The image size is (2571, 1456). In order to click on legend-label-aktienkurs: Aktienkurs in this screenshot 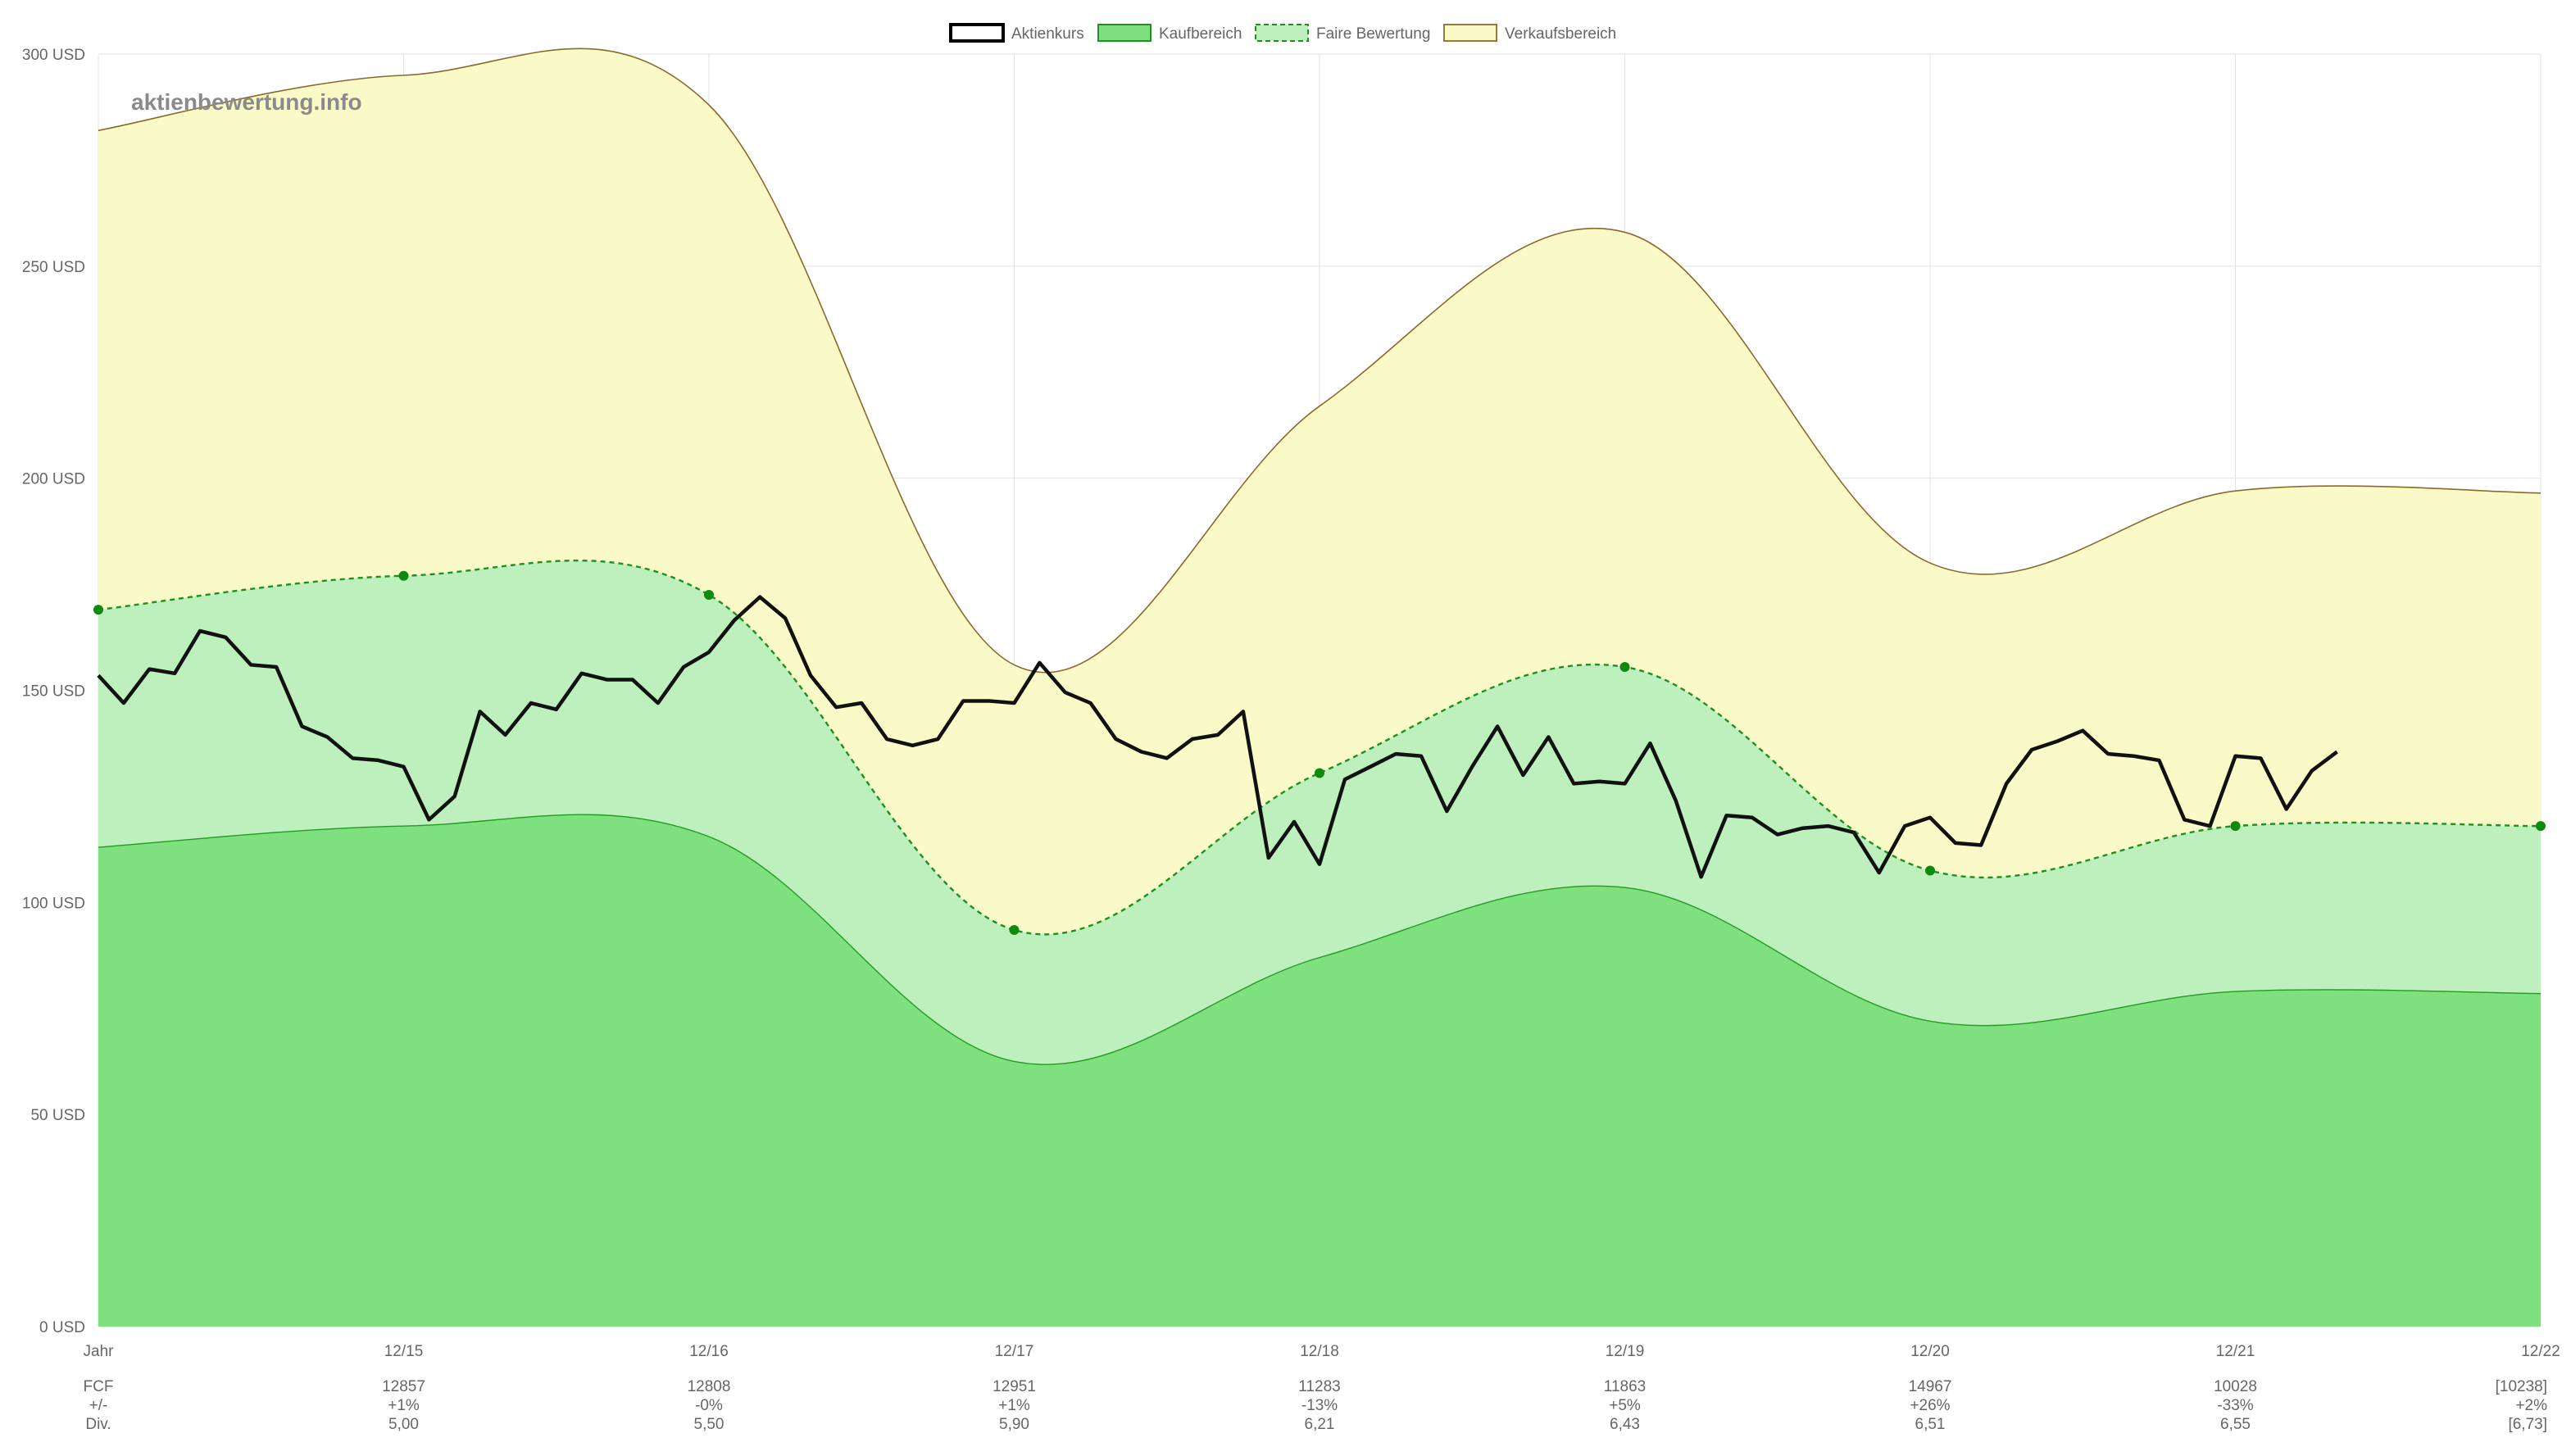, I will do `click(1047, 34)`.